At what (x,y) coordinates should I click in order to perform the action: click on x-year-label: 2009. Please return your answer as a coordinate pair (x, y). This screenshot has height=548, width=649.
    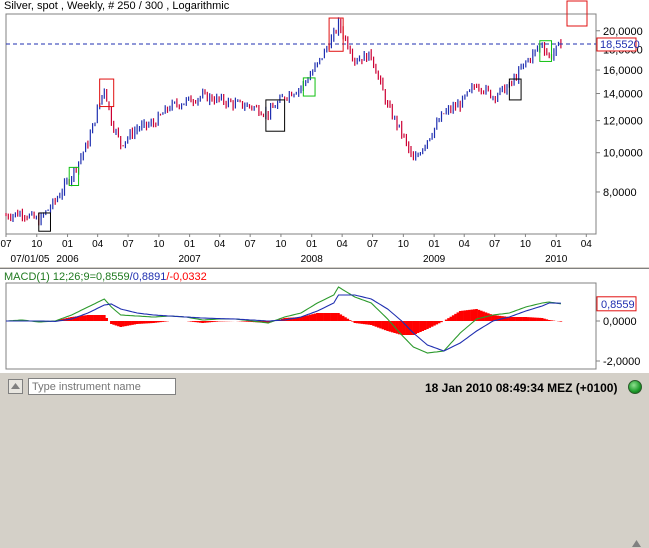
    Looking at the image, I should click on (434, 259).